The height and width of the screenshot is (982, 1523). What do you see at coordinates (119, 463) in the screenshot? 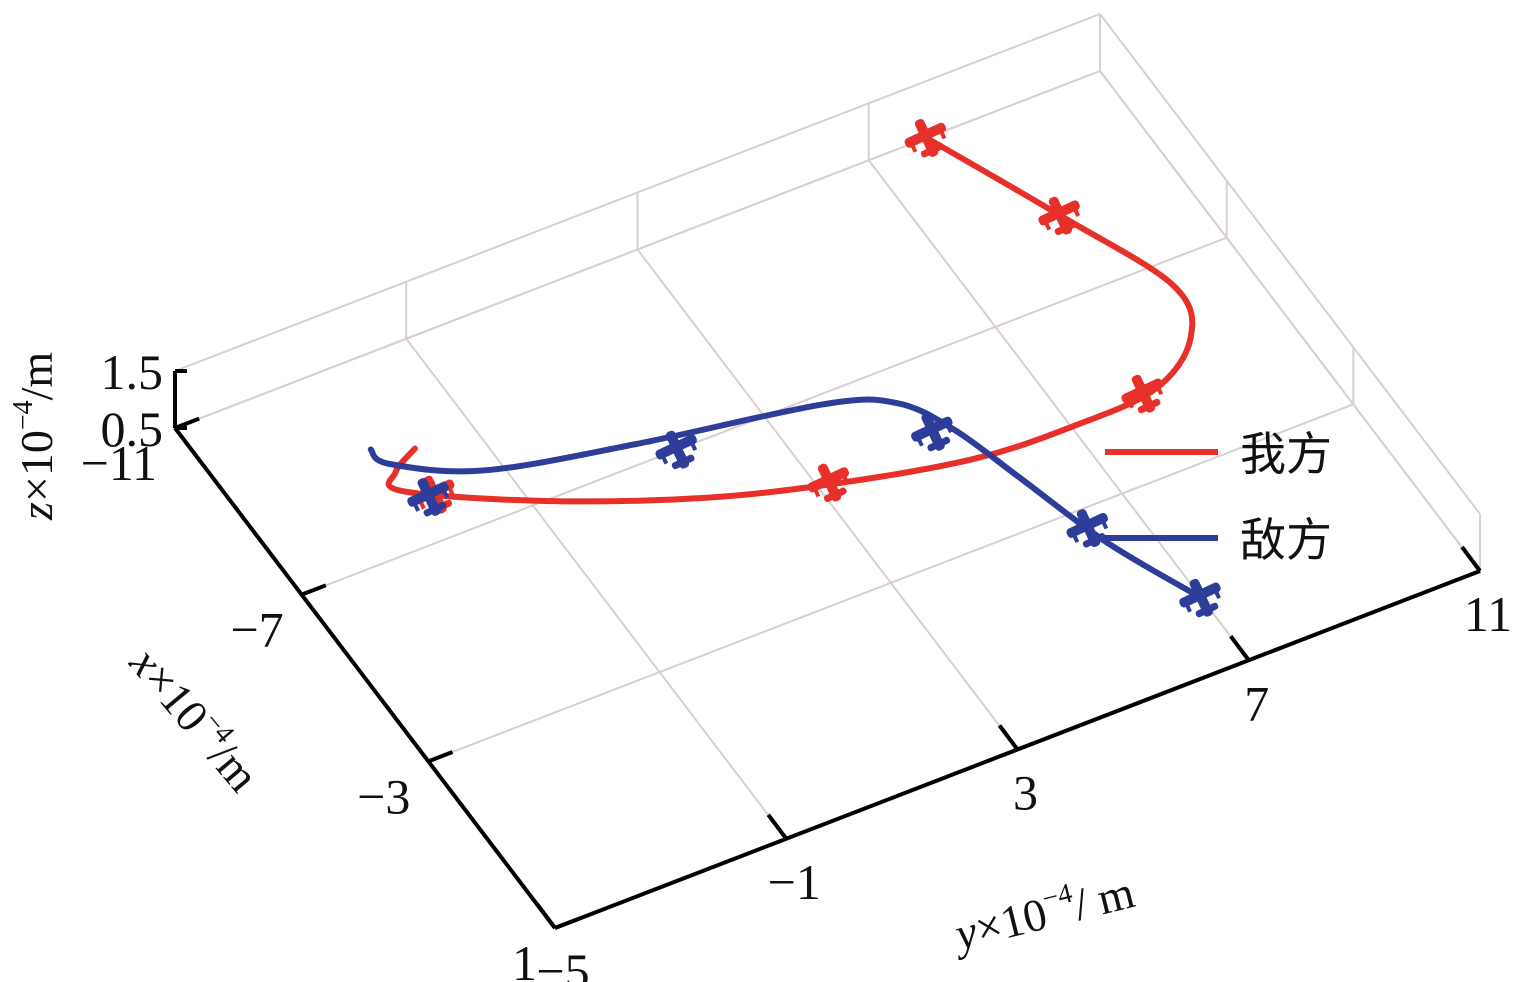
I see `x-tick-label: −11` at bounding box center [119, 463].